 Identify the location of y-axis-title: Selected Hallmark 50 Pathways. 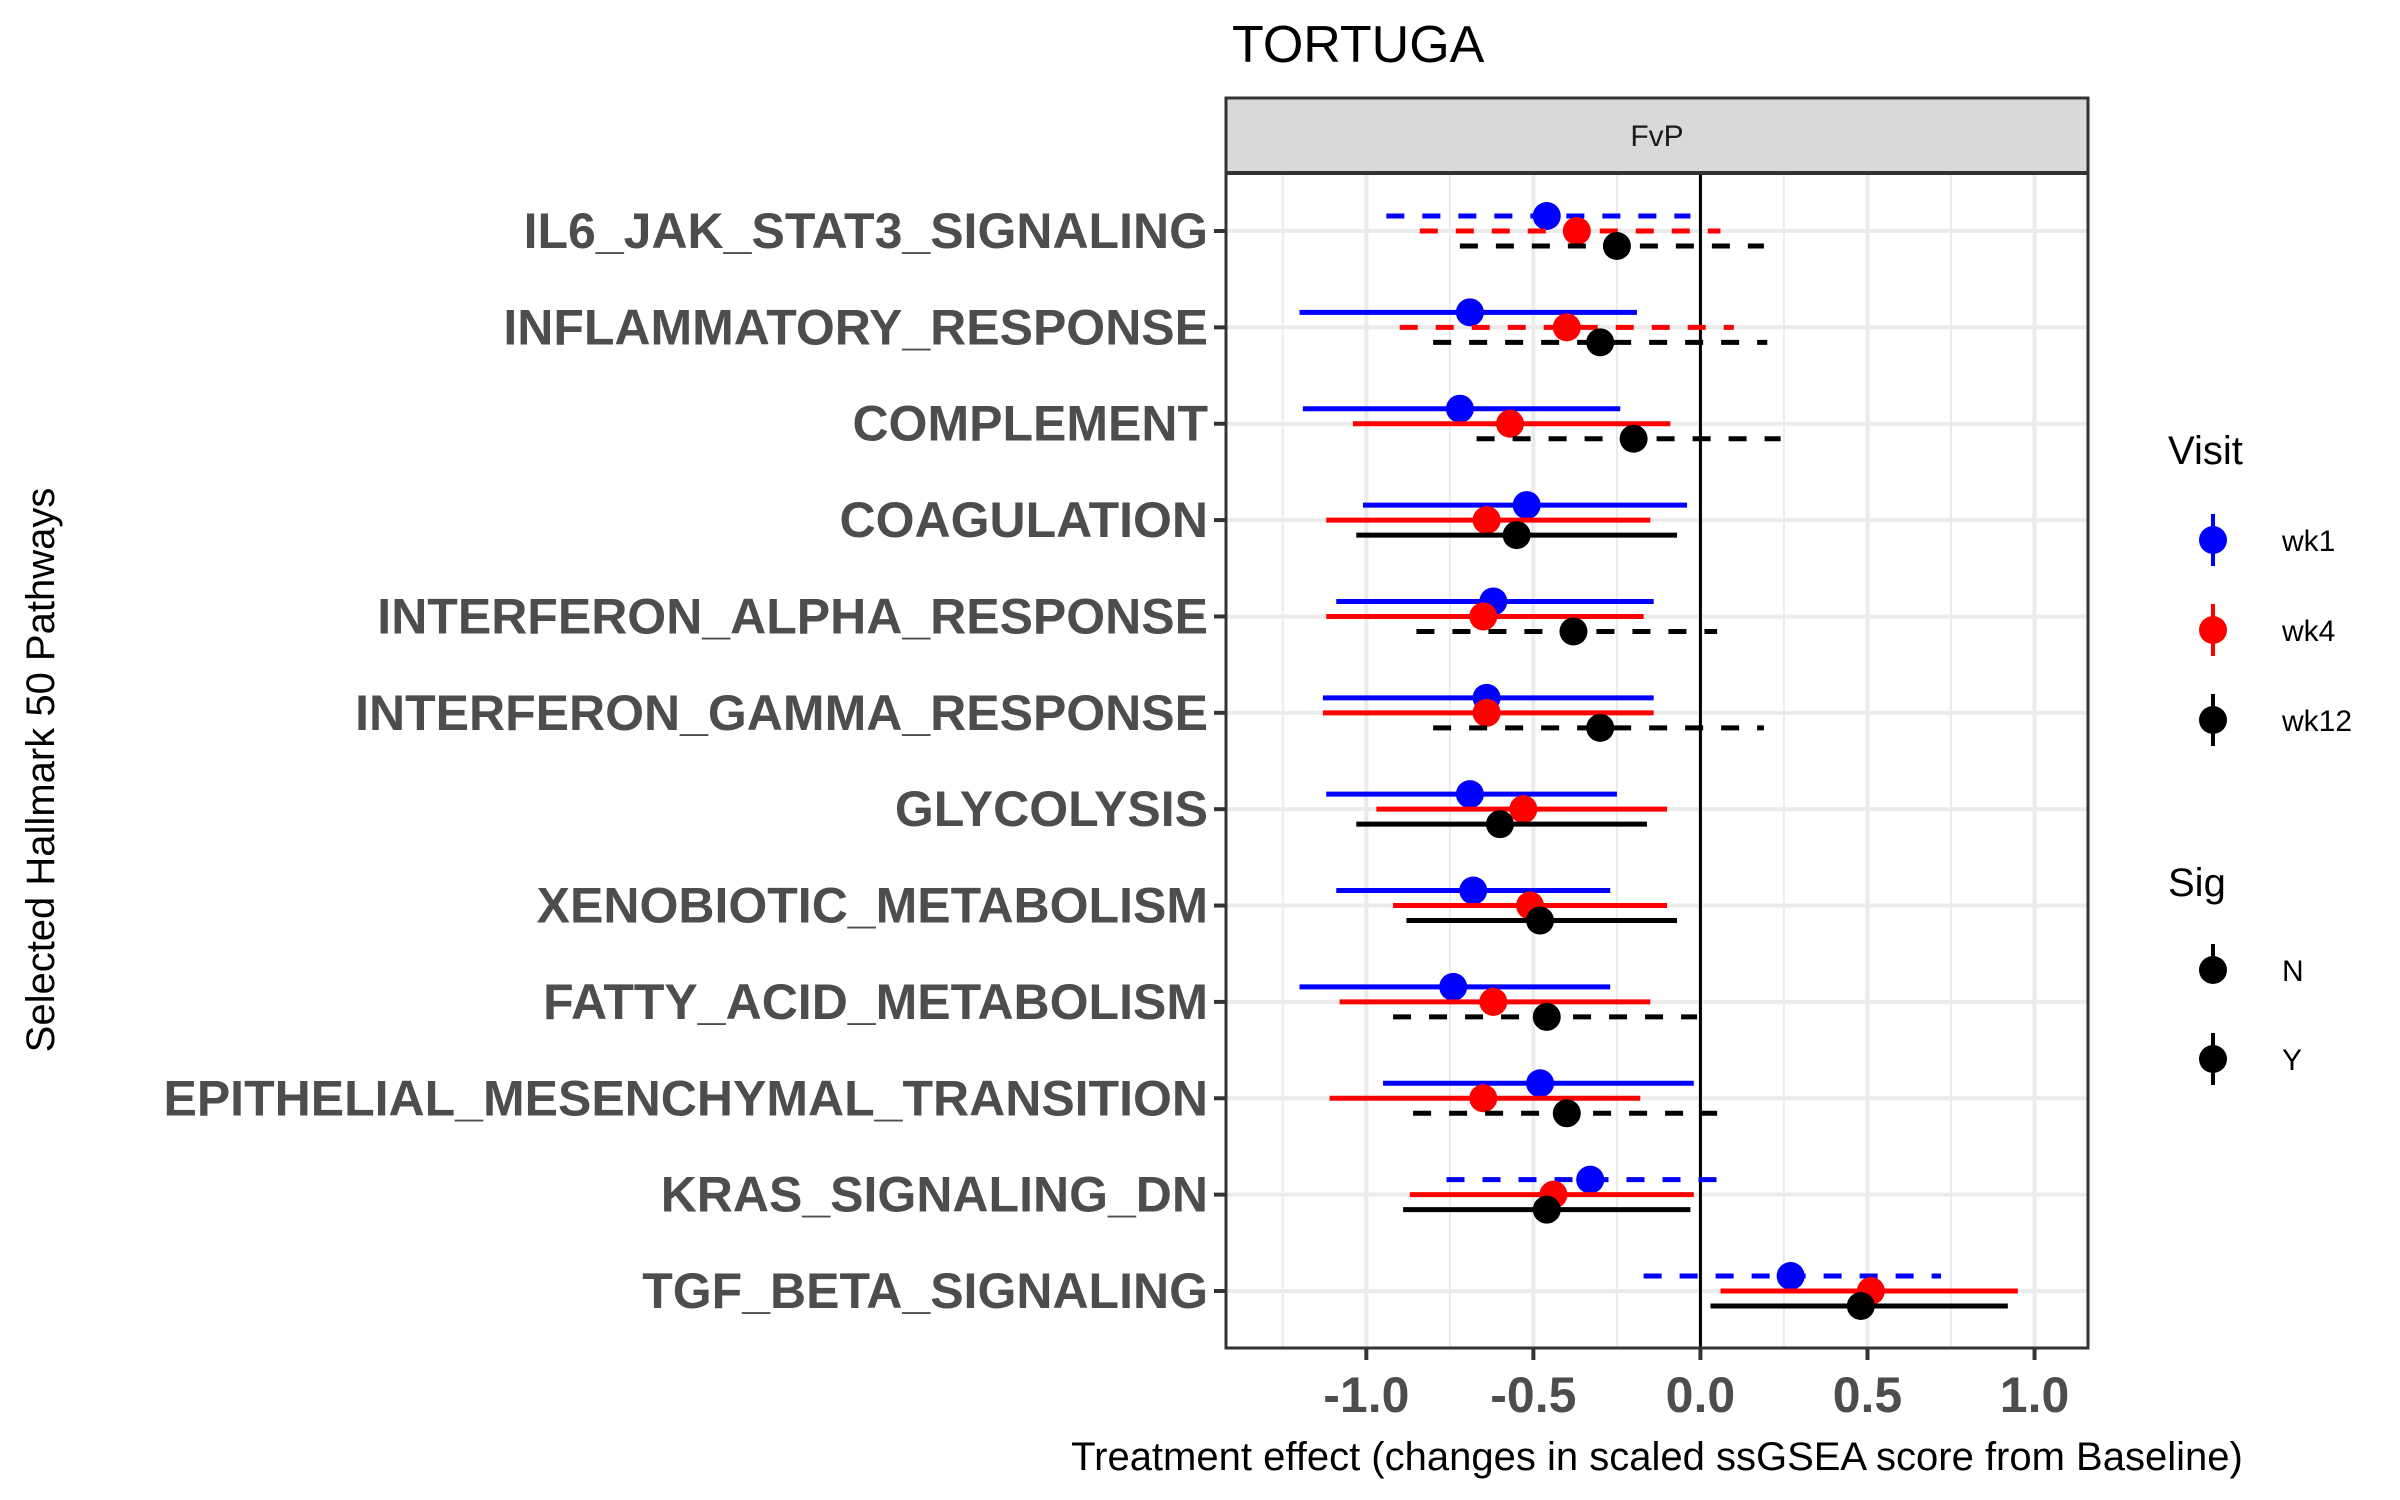
(41, 770).